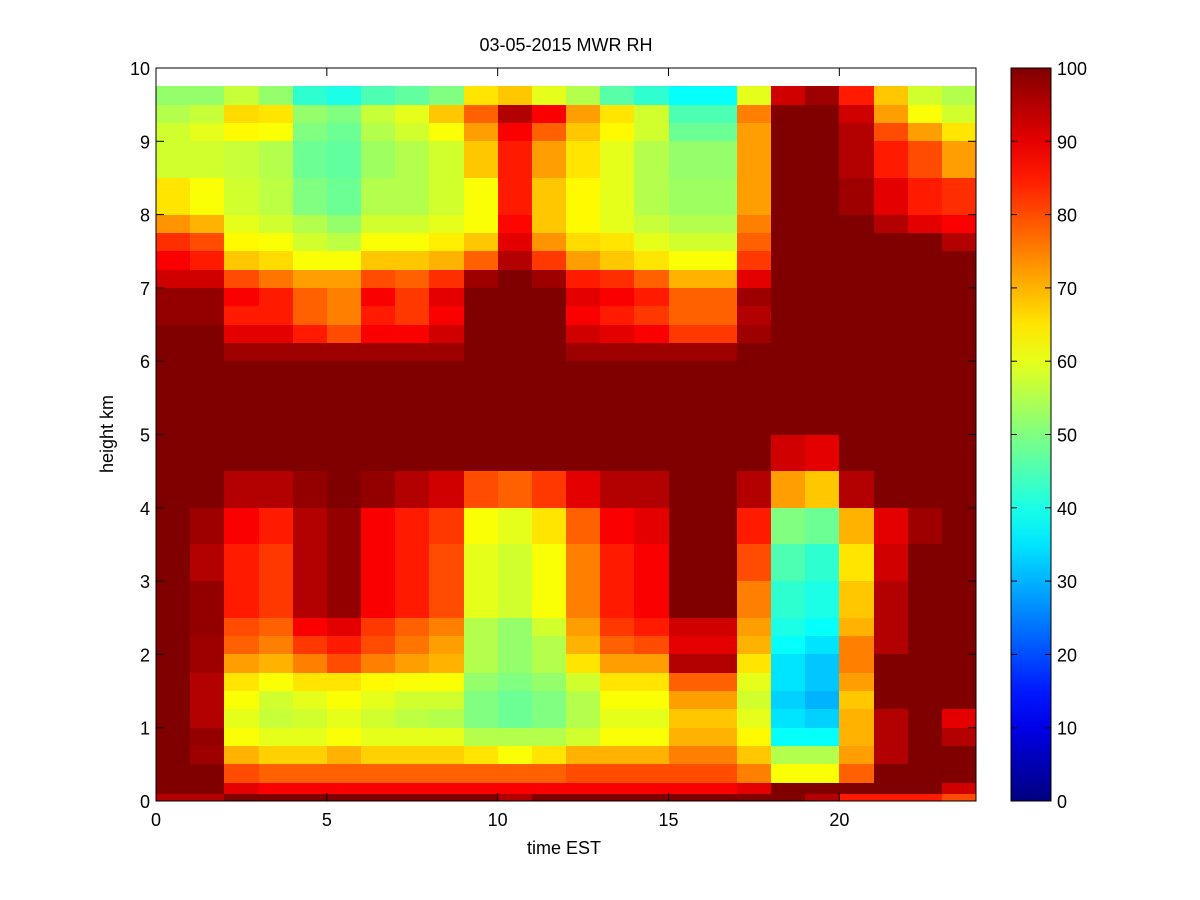 This screenshot has height=900, width=1200. What do you see at coordinates (145, 216) in the screenshot?
I see `y-tick-label: 8` at bounding box center [145, 216].